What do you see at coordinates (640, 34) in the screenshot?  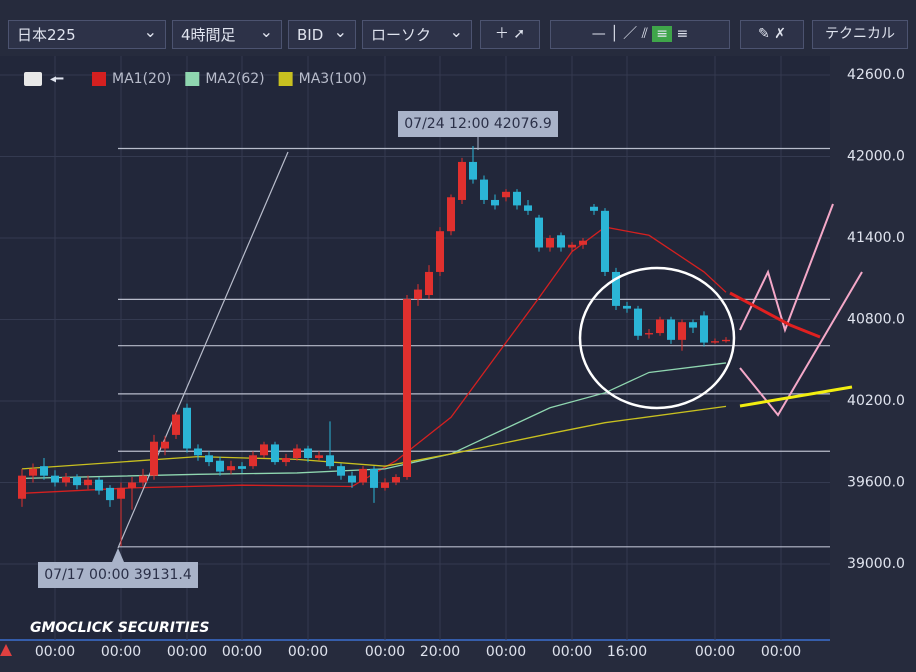 I see `draw-tools: — │ ／ ⫽ ≡ ≡` at bounding box center [640, 34].